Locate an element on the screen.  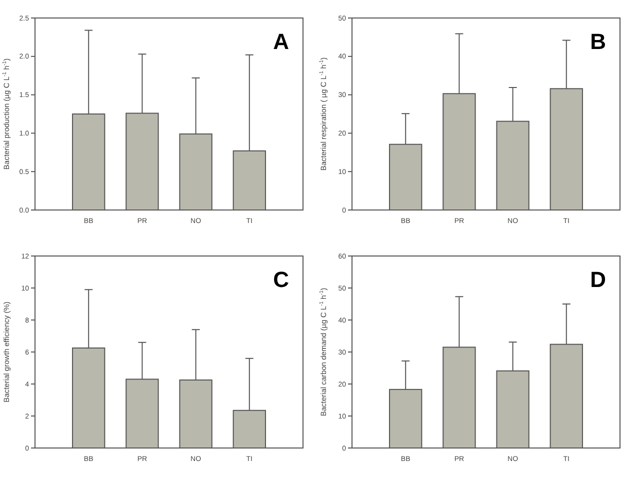
annotation: A is located at coordinates (281, 41).